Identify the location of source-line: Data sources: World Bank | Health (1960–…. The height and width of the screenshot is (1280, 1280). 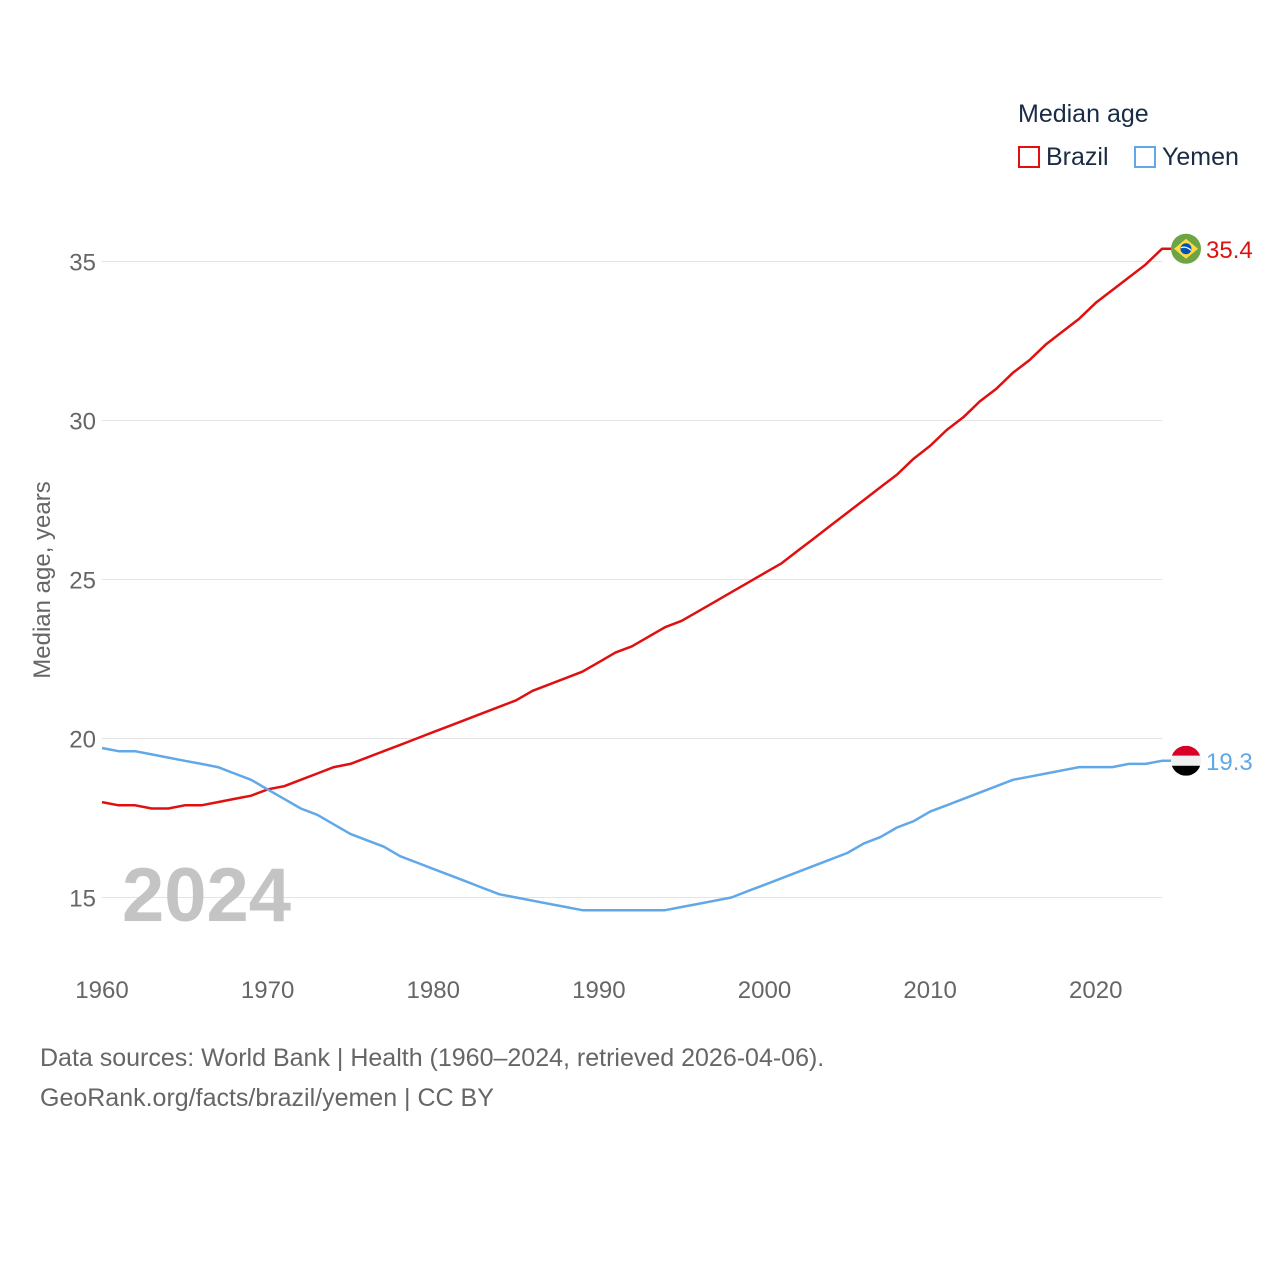
(432, 1058).